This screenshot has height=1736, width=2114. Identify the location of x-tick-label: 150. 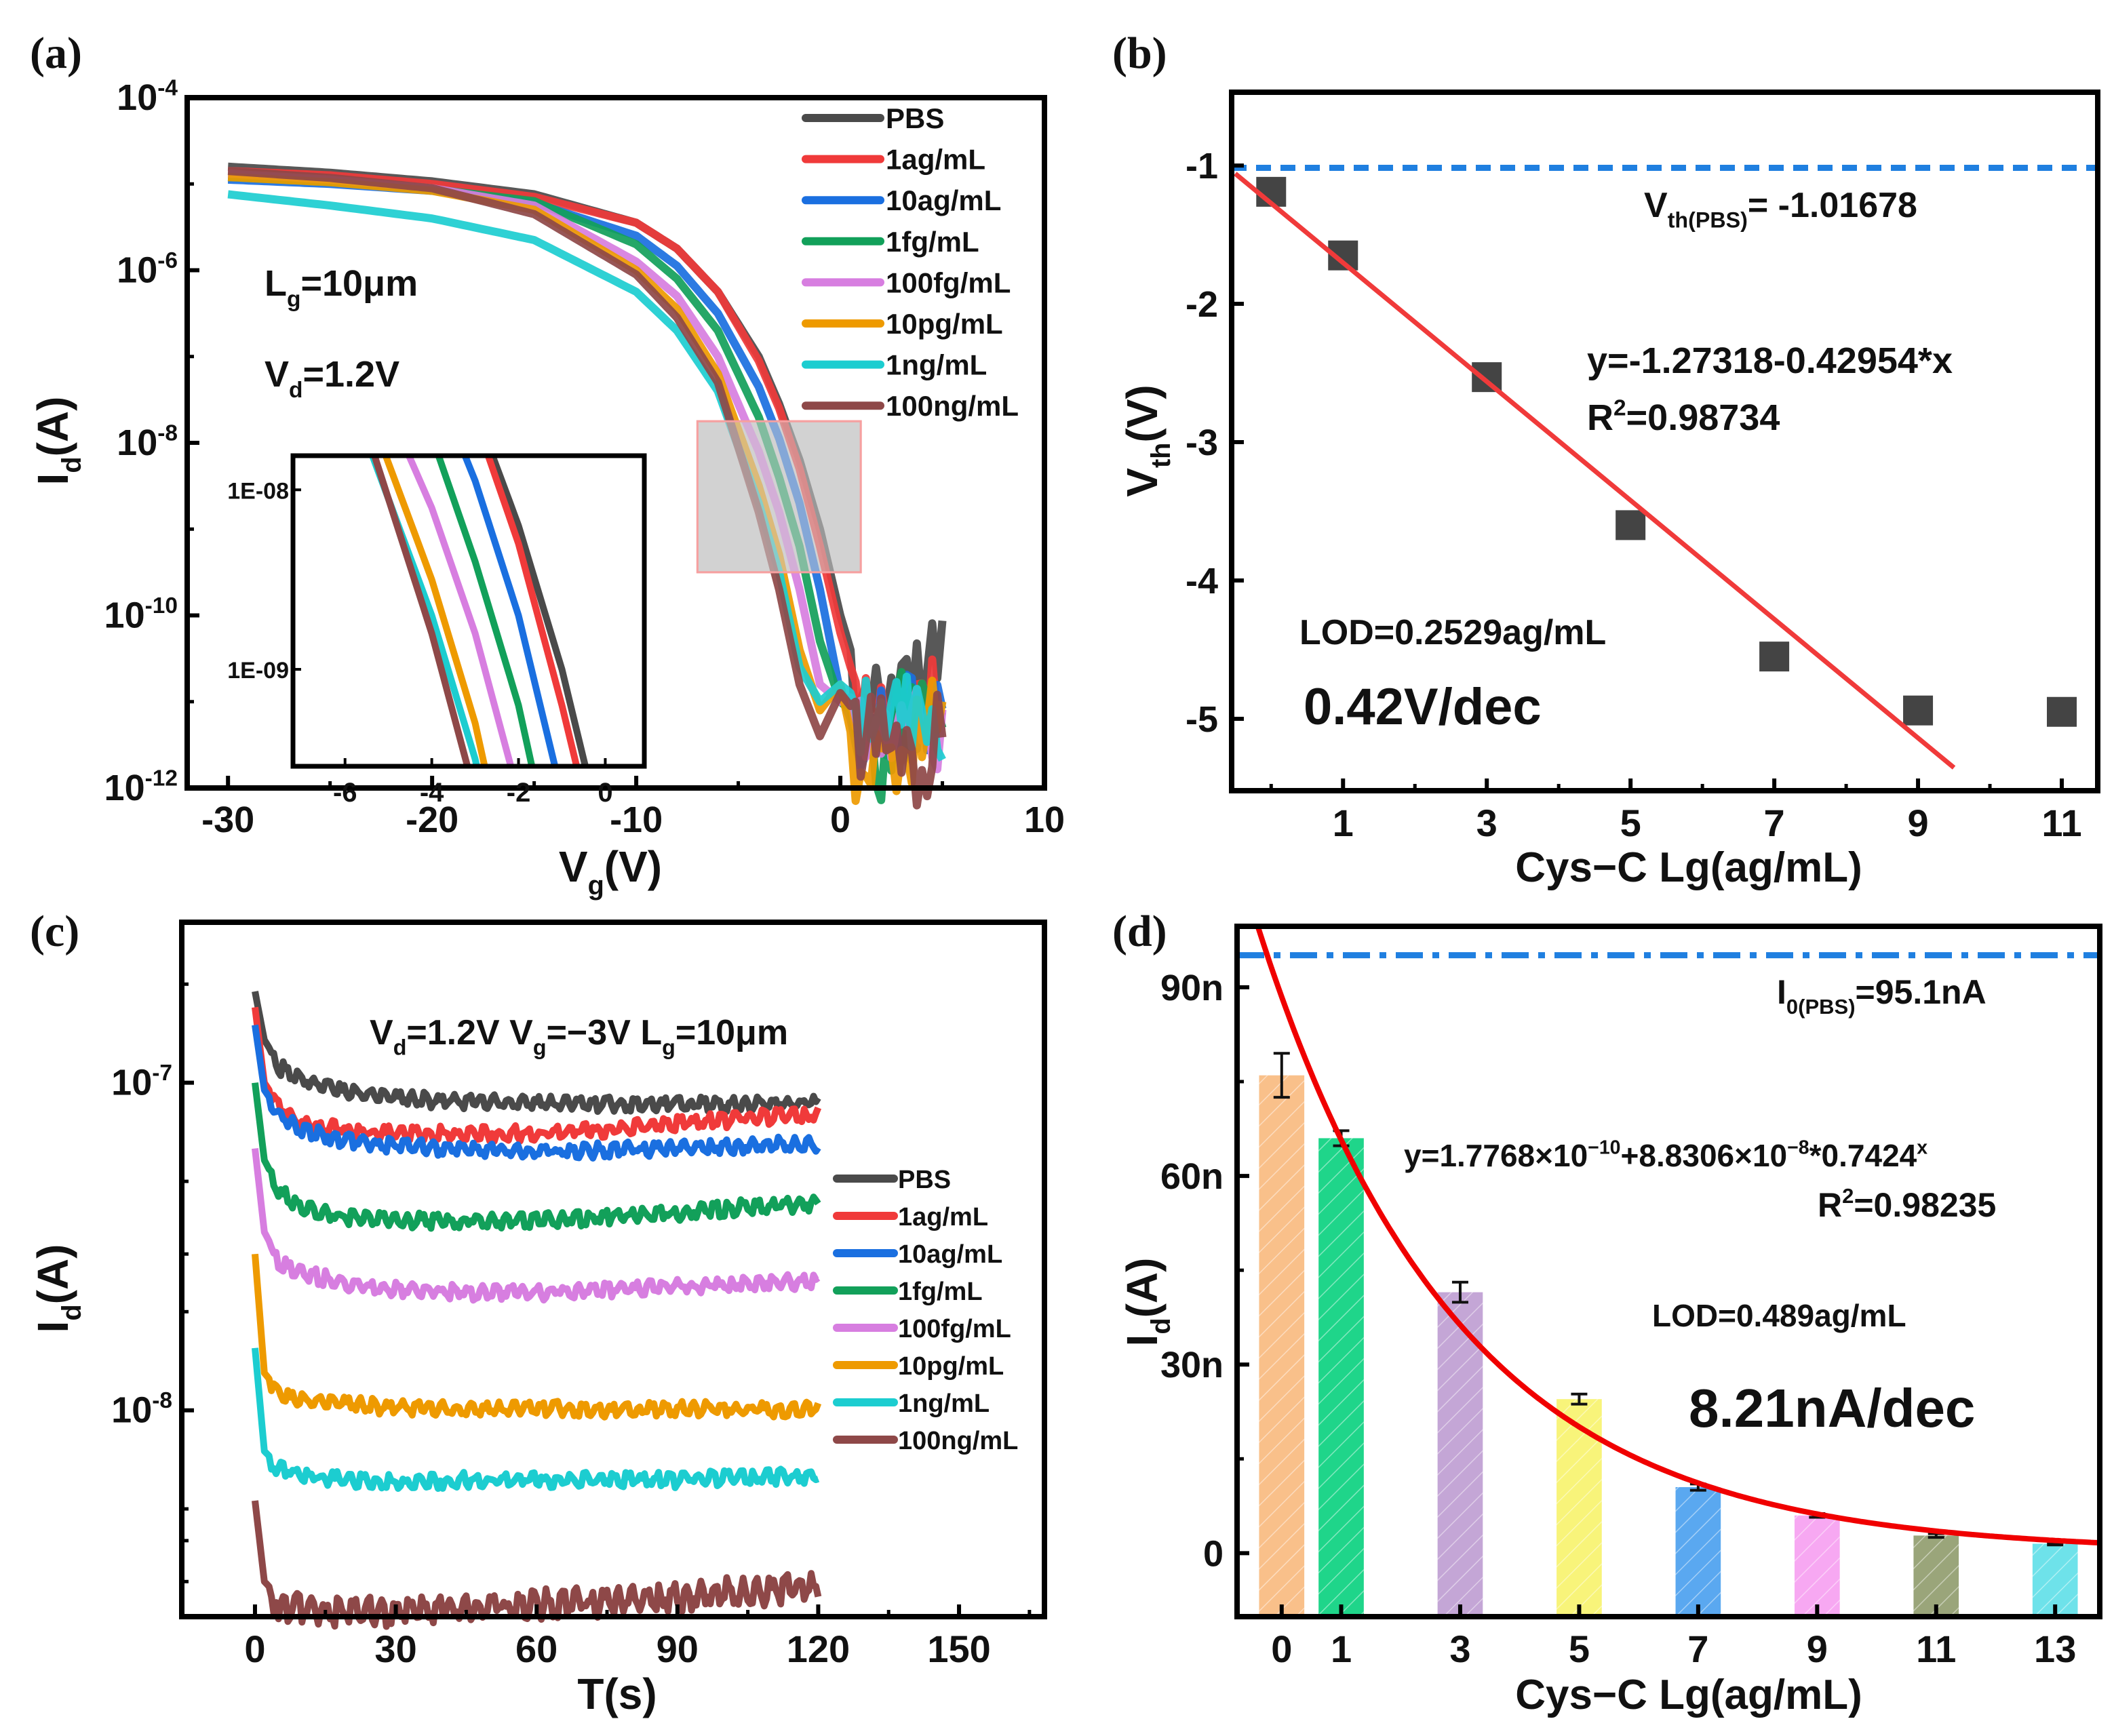
(959, 1649).